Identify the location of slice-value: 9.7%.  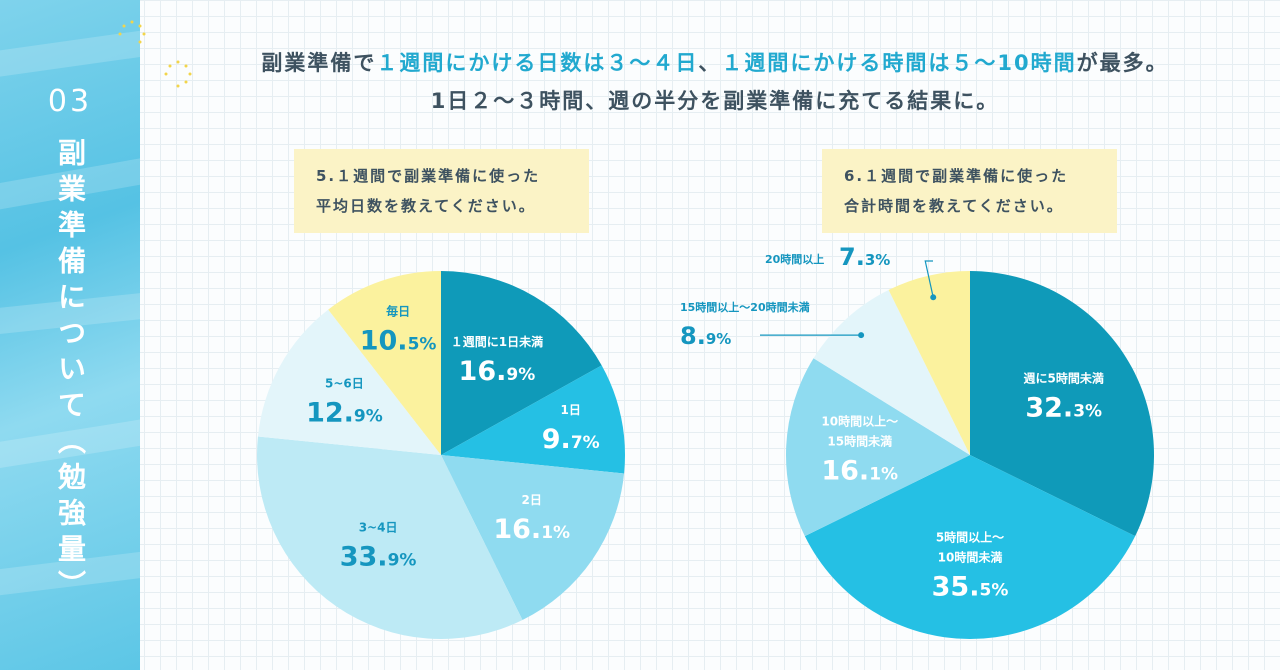
(571, 439).